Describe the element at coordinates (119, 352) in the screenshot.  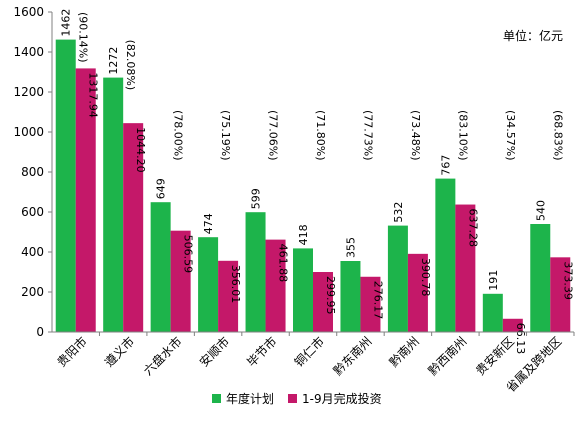
I see `x-tick-label: 遵义市` at that location.